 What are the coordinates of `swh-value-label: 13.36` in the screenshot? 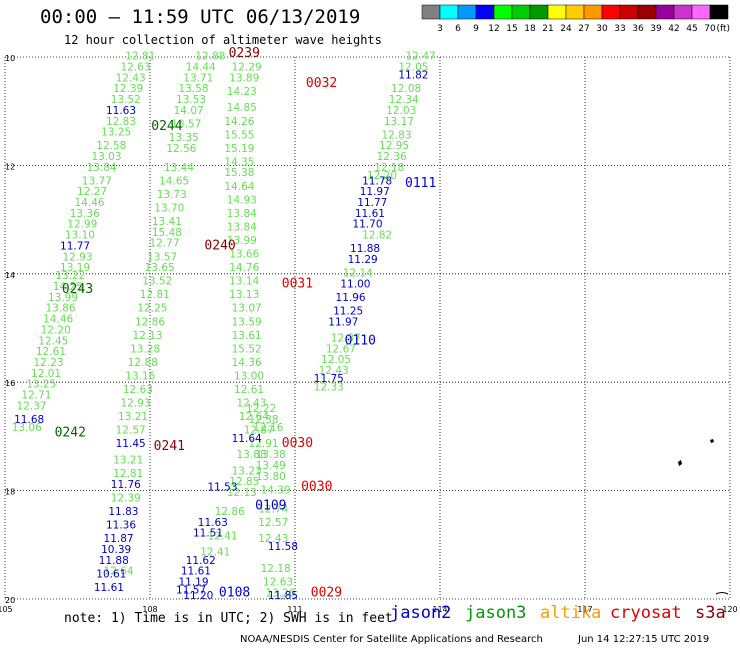 It's located at (85, 214).